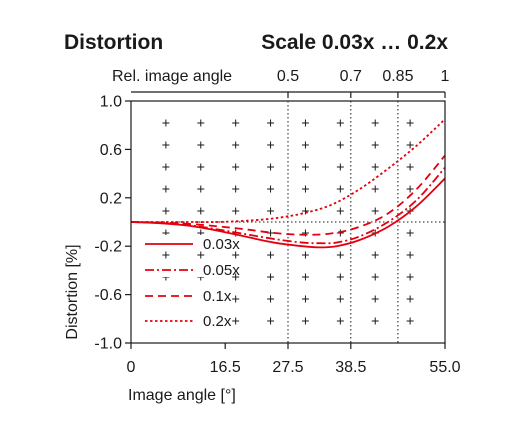  I want to click on x-tick-label: 27.5, so click(287, 367).